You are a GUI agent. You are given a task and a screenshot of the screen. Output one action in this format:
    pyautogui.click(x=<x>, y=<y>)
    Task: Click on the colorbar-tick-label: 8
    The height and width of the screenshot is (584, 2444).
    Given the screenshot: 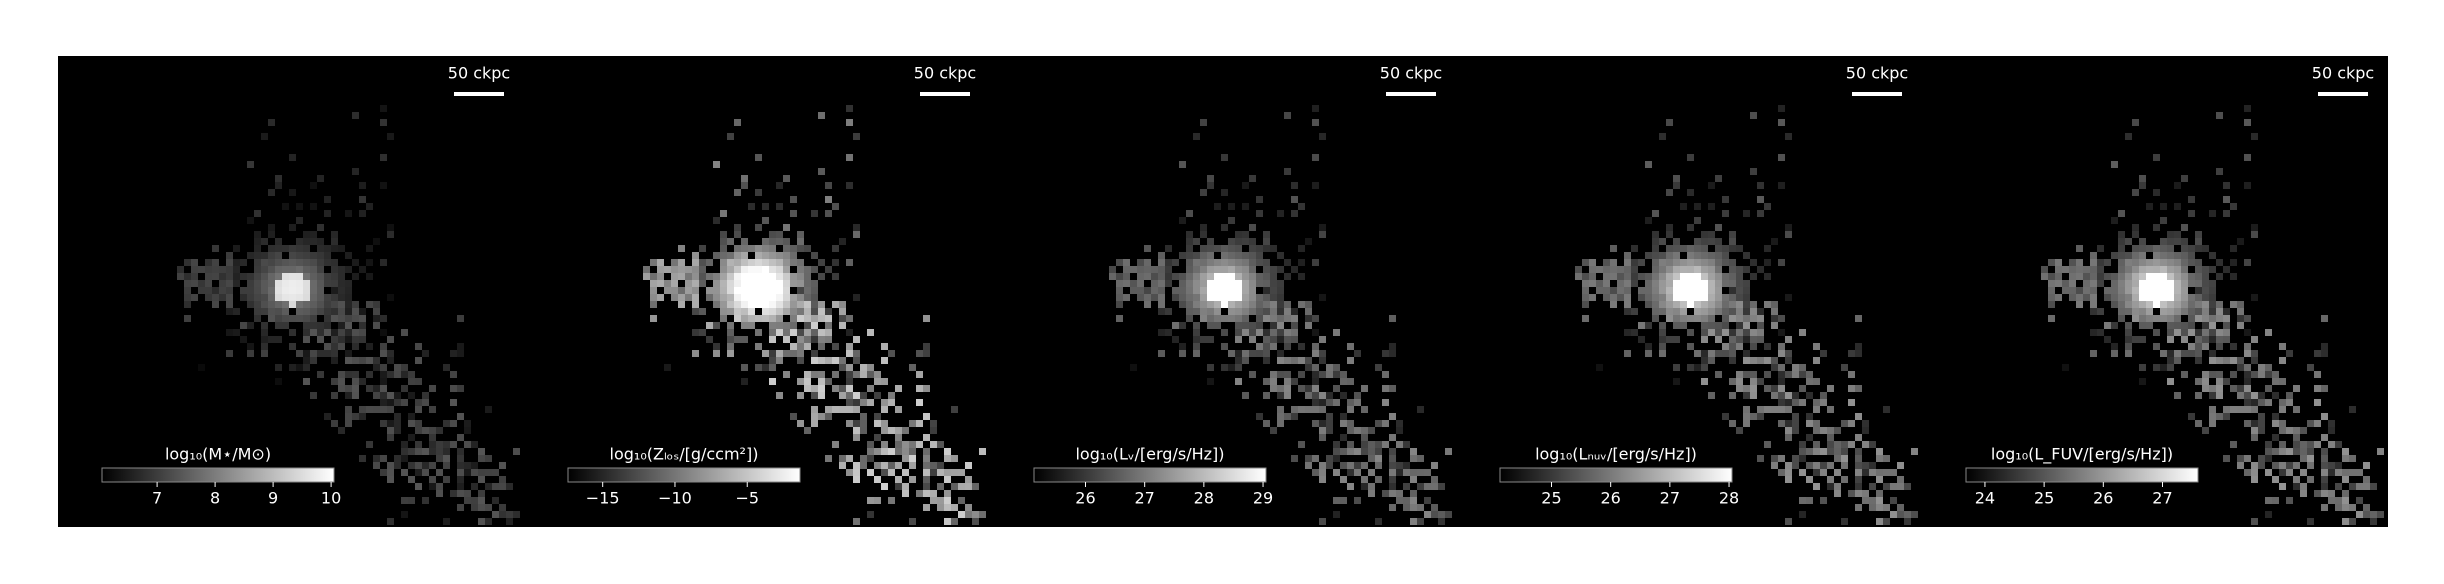 What is the action you would take?
    pyautogui.click(x=215, y=498)
    